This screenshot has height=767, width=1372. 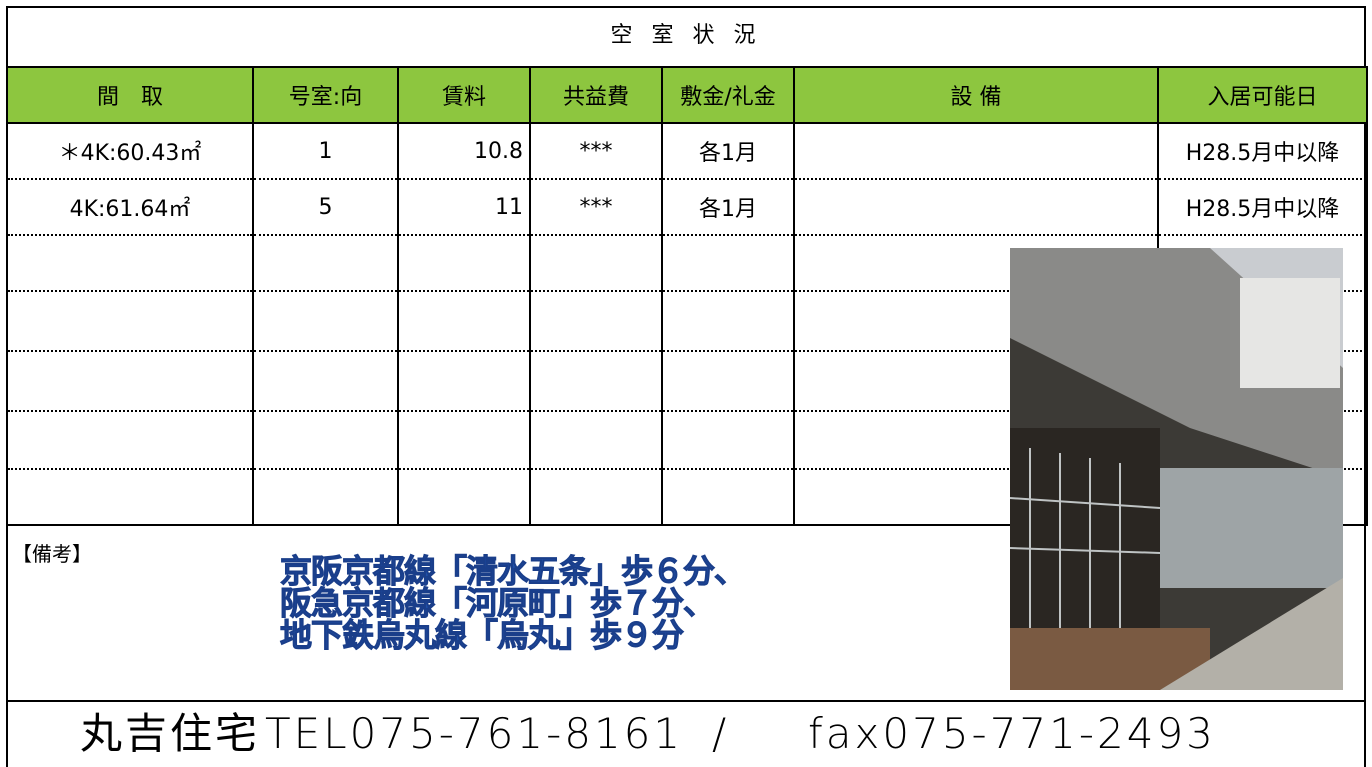 I want to click on cell: 10.8, so click(x=464, y=151).